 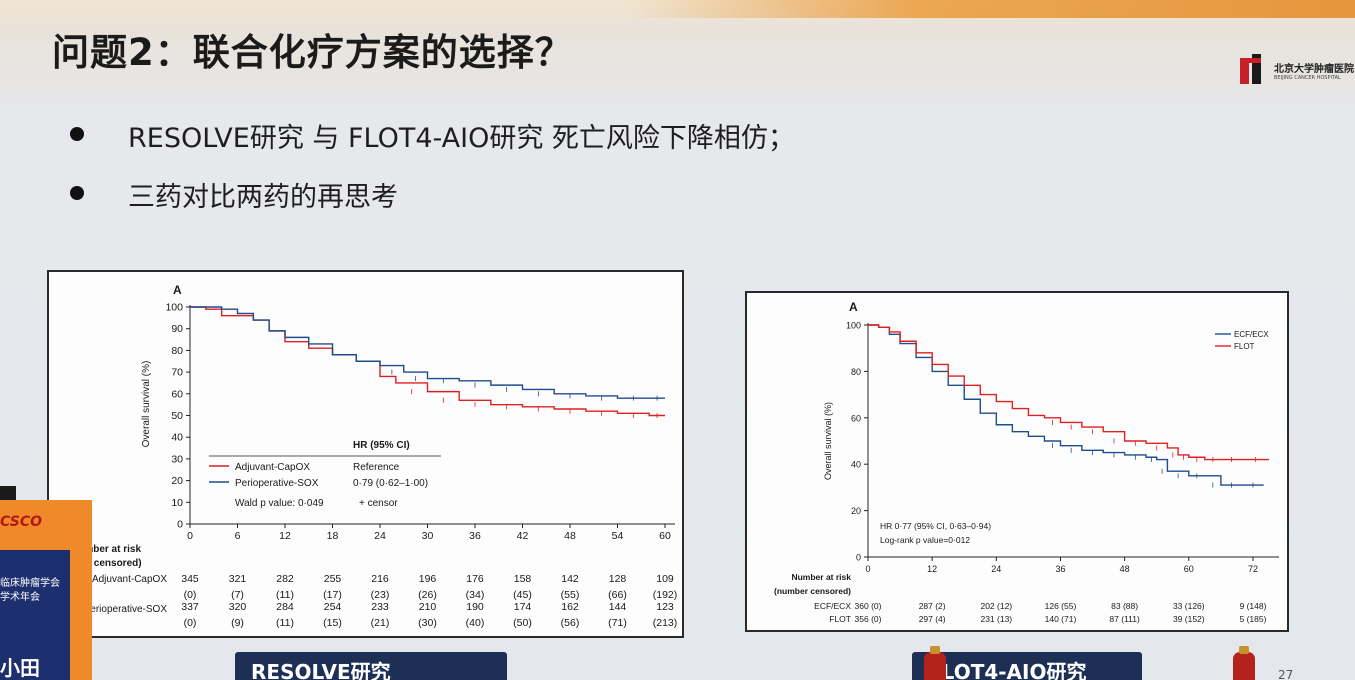 What do you see at coordinates (617, 623) in the screenshot?
I see `risk-censored: (71)` at bounding box center [617, 623].